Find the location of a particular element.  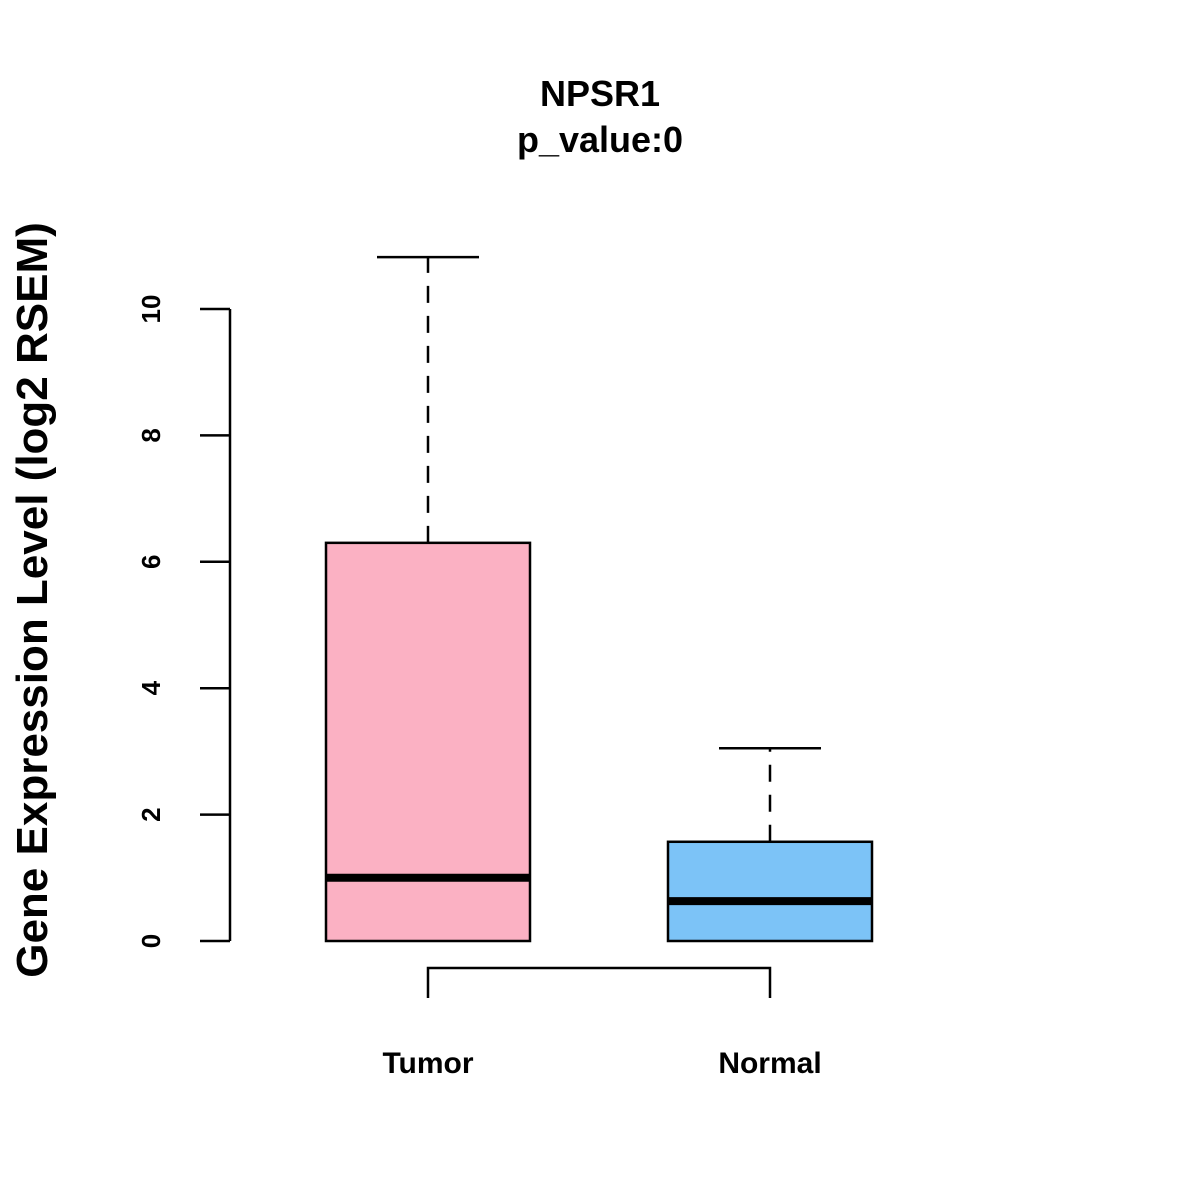

y-axis: 0 2 4 6 8 10 is located at coordinates (184, 621).